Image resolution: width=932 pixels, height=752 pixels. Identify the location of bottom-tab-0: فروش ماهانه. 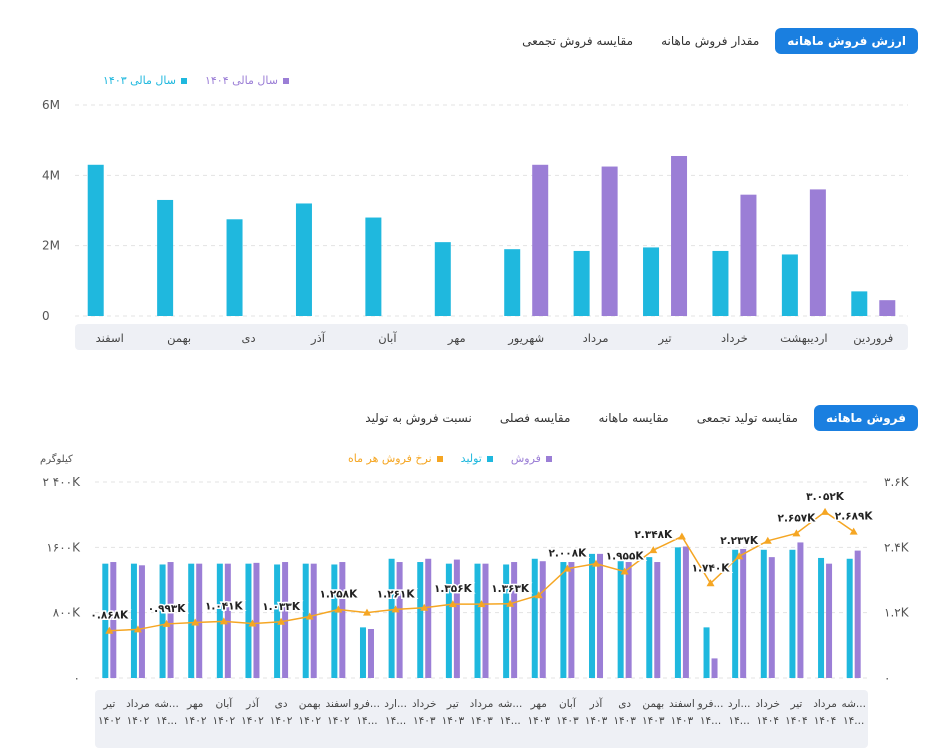
(865, 418).